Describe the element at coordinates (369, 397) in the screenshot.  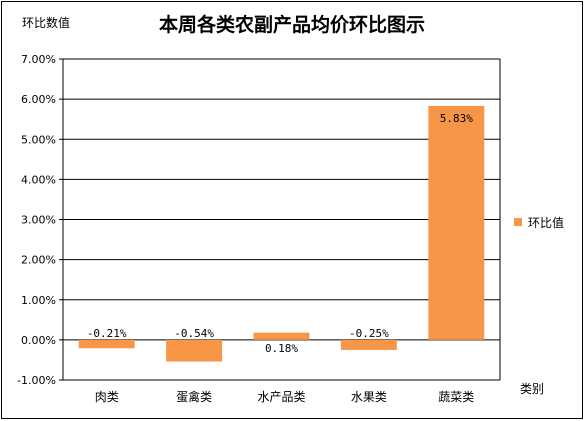
I see `x-tick-label: 水果类` at that location.